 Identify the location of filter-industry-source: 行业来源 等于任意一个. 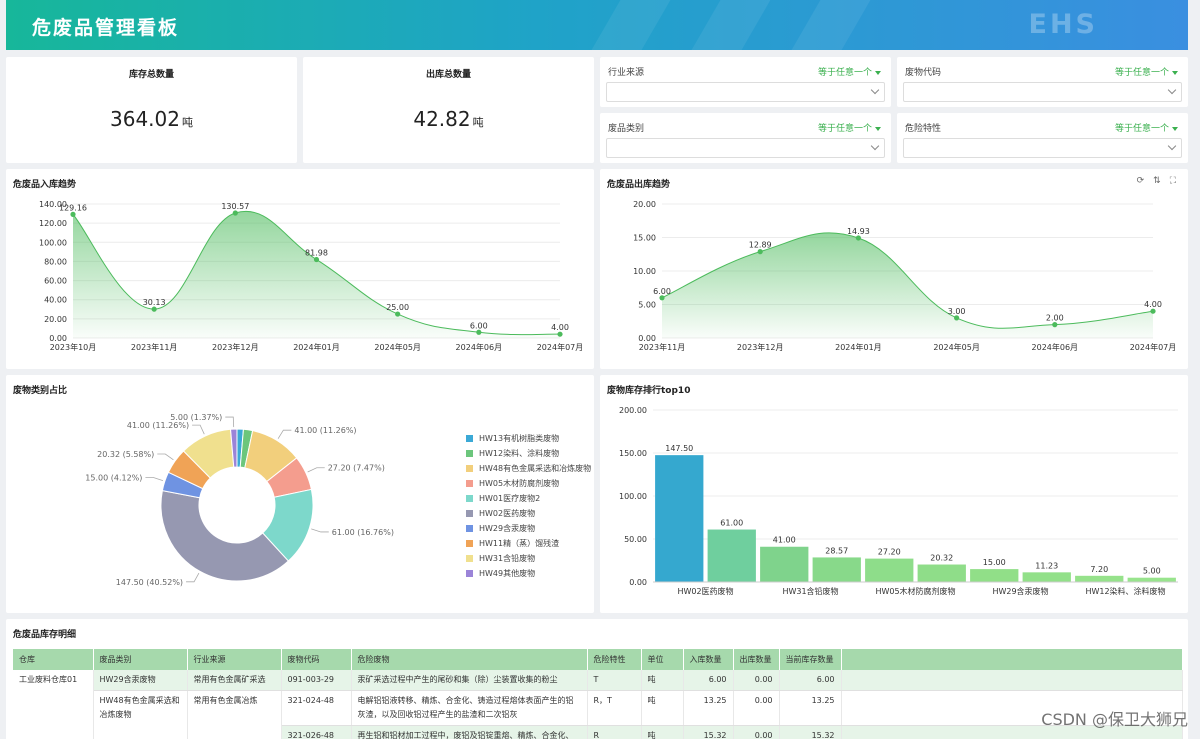
(745, 82).